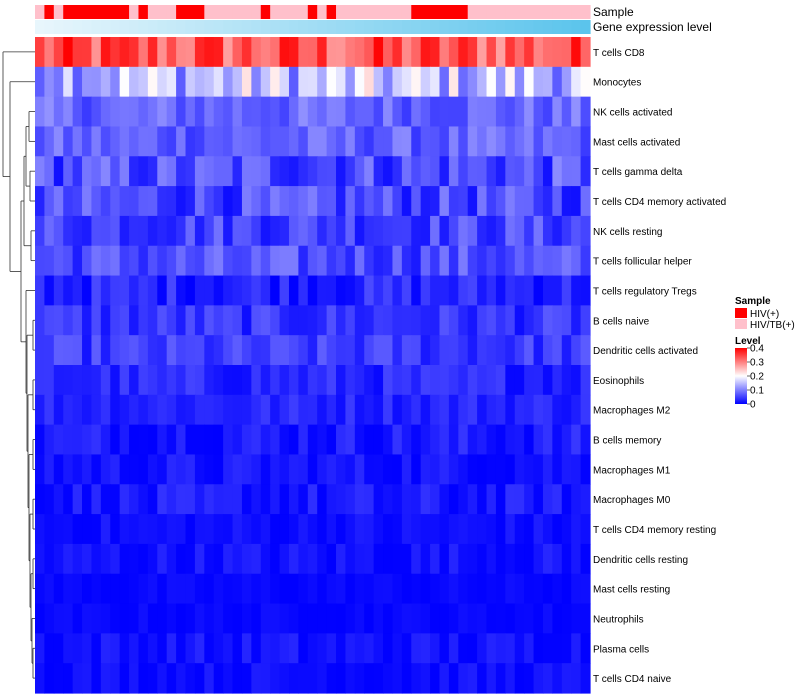 The image size is (800, 700). Describe the element at coordinates (632, 113) in the screenshot. I see `row-label: NK cells activated` at that location.